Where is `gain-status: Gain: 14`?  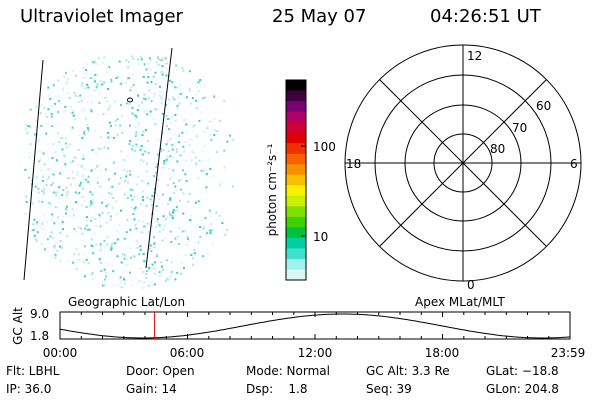 gain-status: Gain: 14 is located at coordinates (151, 389).